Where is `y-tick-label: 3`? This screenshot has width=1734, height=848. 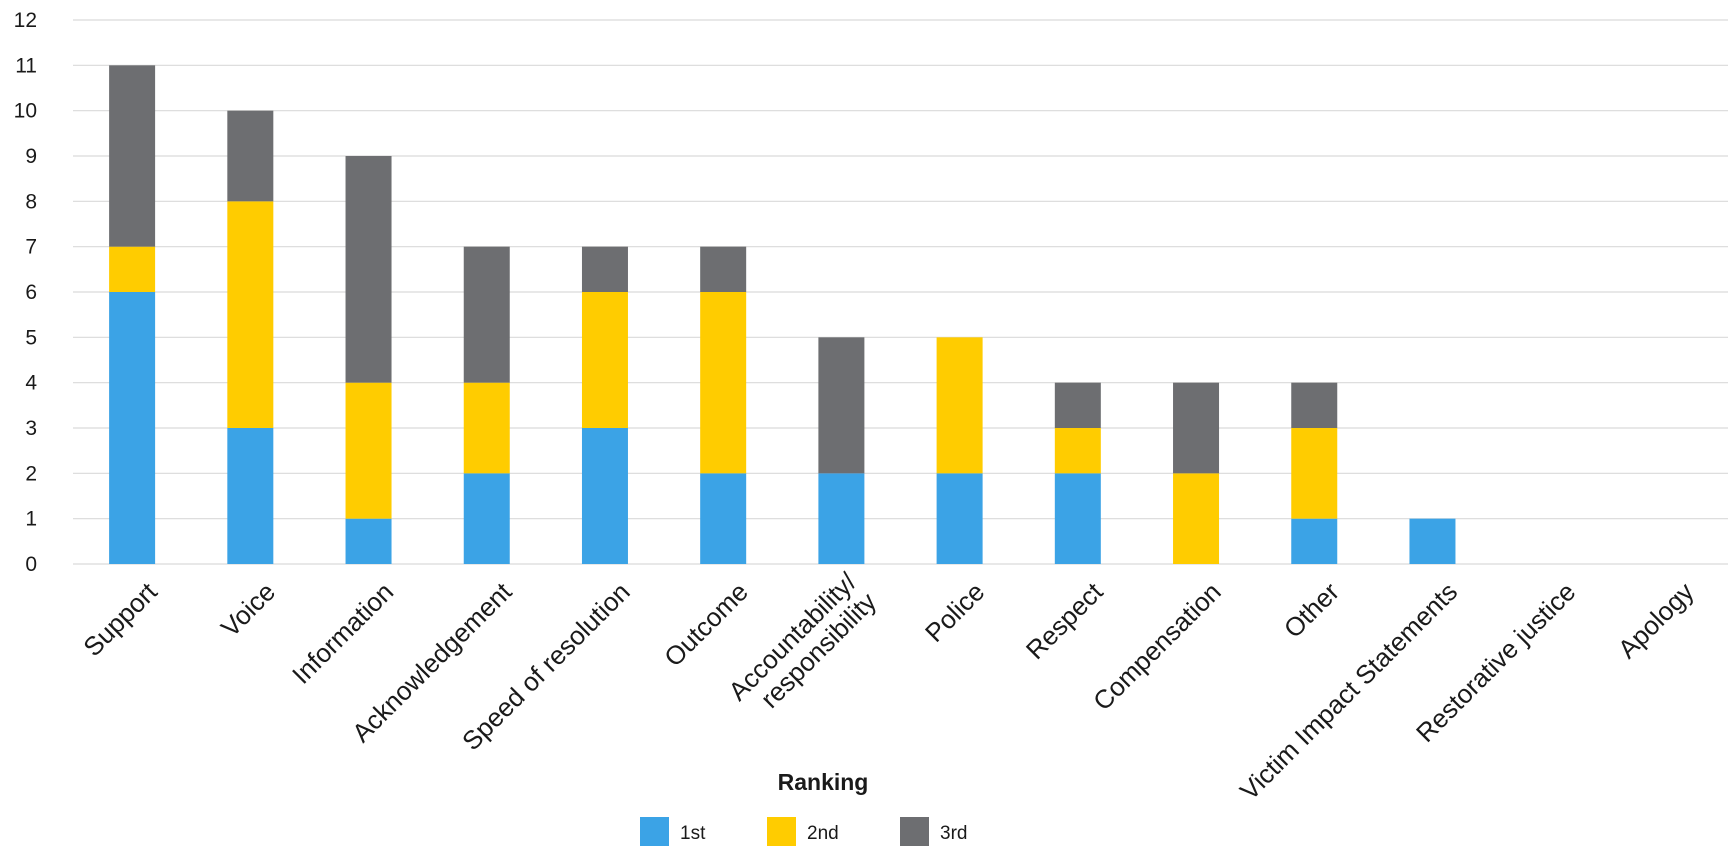
y-tick-label: 3 is located at coordinates (31, 428).